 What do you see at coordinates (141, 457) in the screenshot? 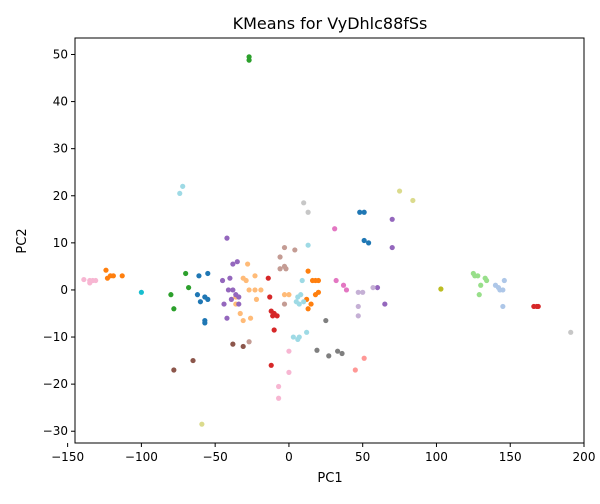
I see `x-tick-label: −100` at bounding box center [141, 457].